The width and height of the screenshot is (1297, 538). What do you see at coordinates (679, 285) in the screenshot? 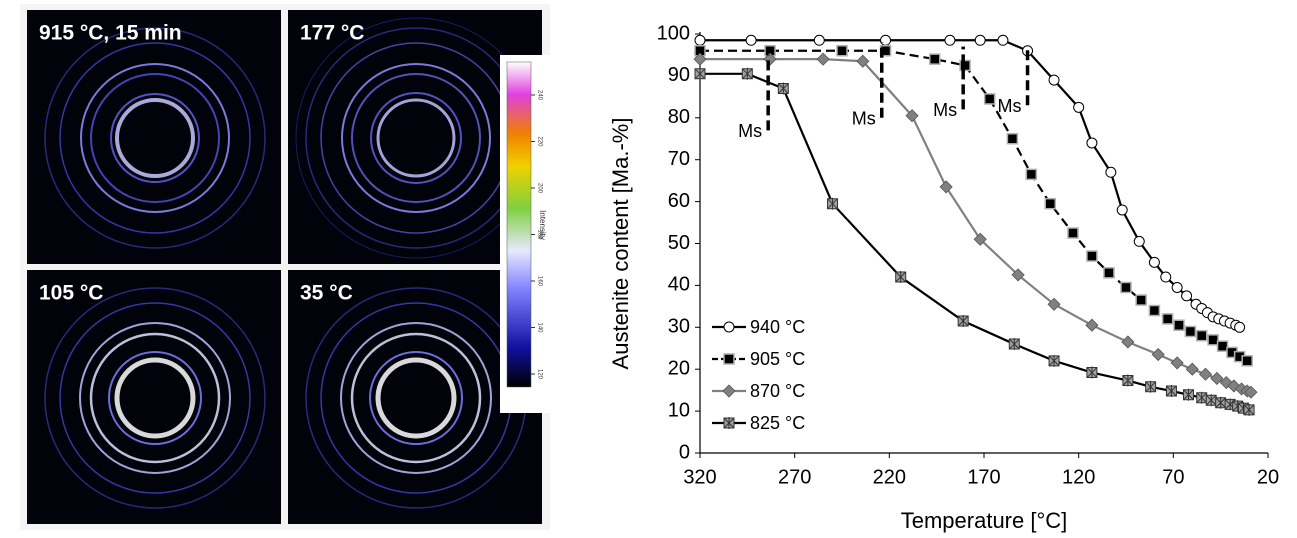
I see `y-tick-label: 40` at bounding box center [679, 285].